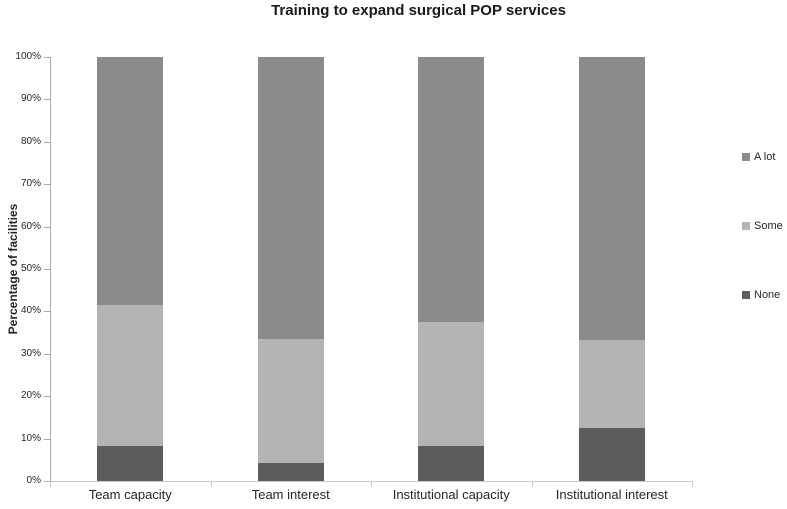 This screenshot has width=787, height=509. What do you see at coordinates (30, 353) in the screenshot?
I see `y-tick-label: 30%` at bounding box center [30, 353].